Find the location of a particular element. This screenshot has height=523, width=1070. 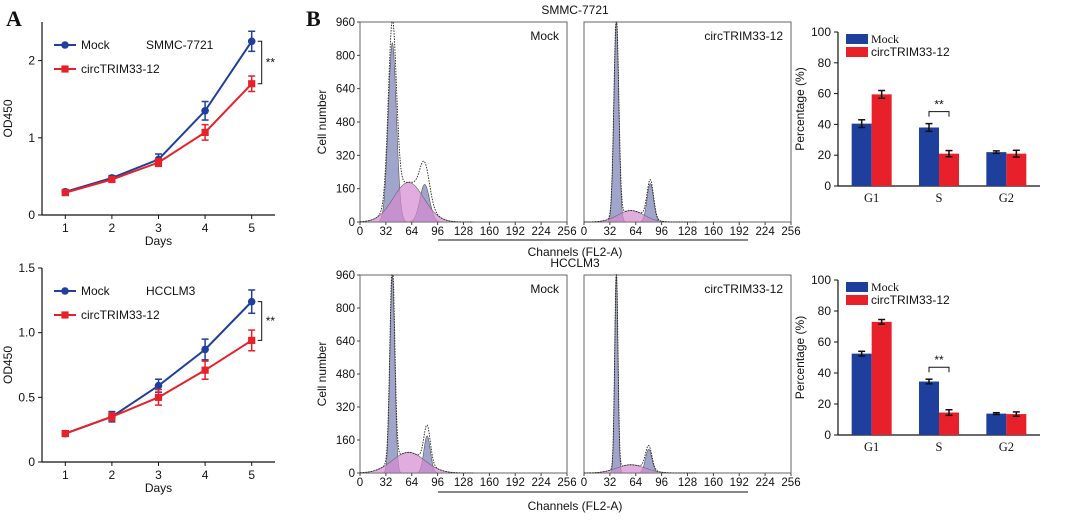

y-axis-label: Cell number is located at coordinates (322, 374).